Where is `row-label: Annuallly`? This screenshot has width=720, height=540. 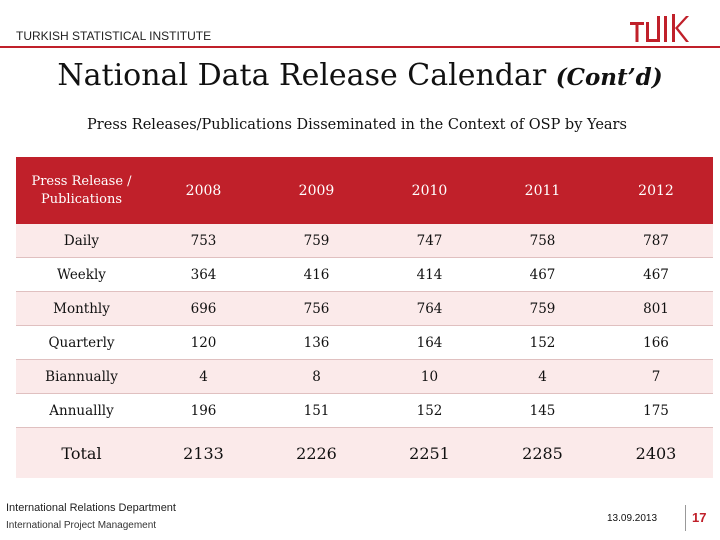
row-label: Annuallly is located at coordinates (81, 410).